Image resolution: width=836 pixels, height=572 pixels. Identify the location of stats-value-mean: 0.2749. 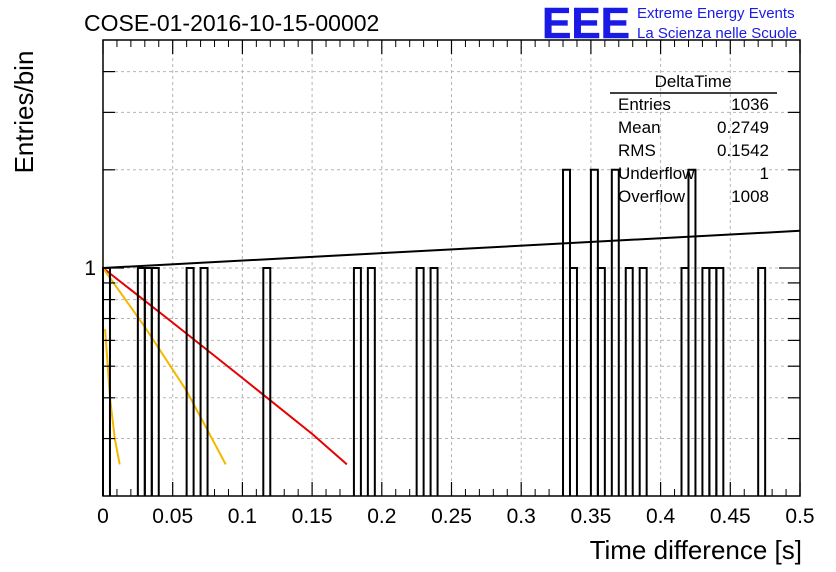
(743, 127).